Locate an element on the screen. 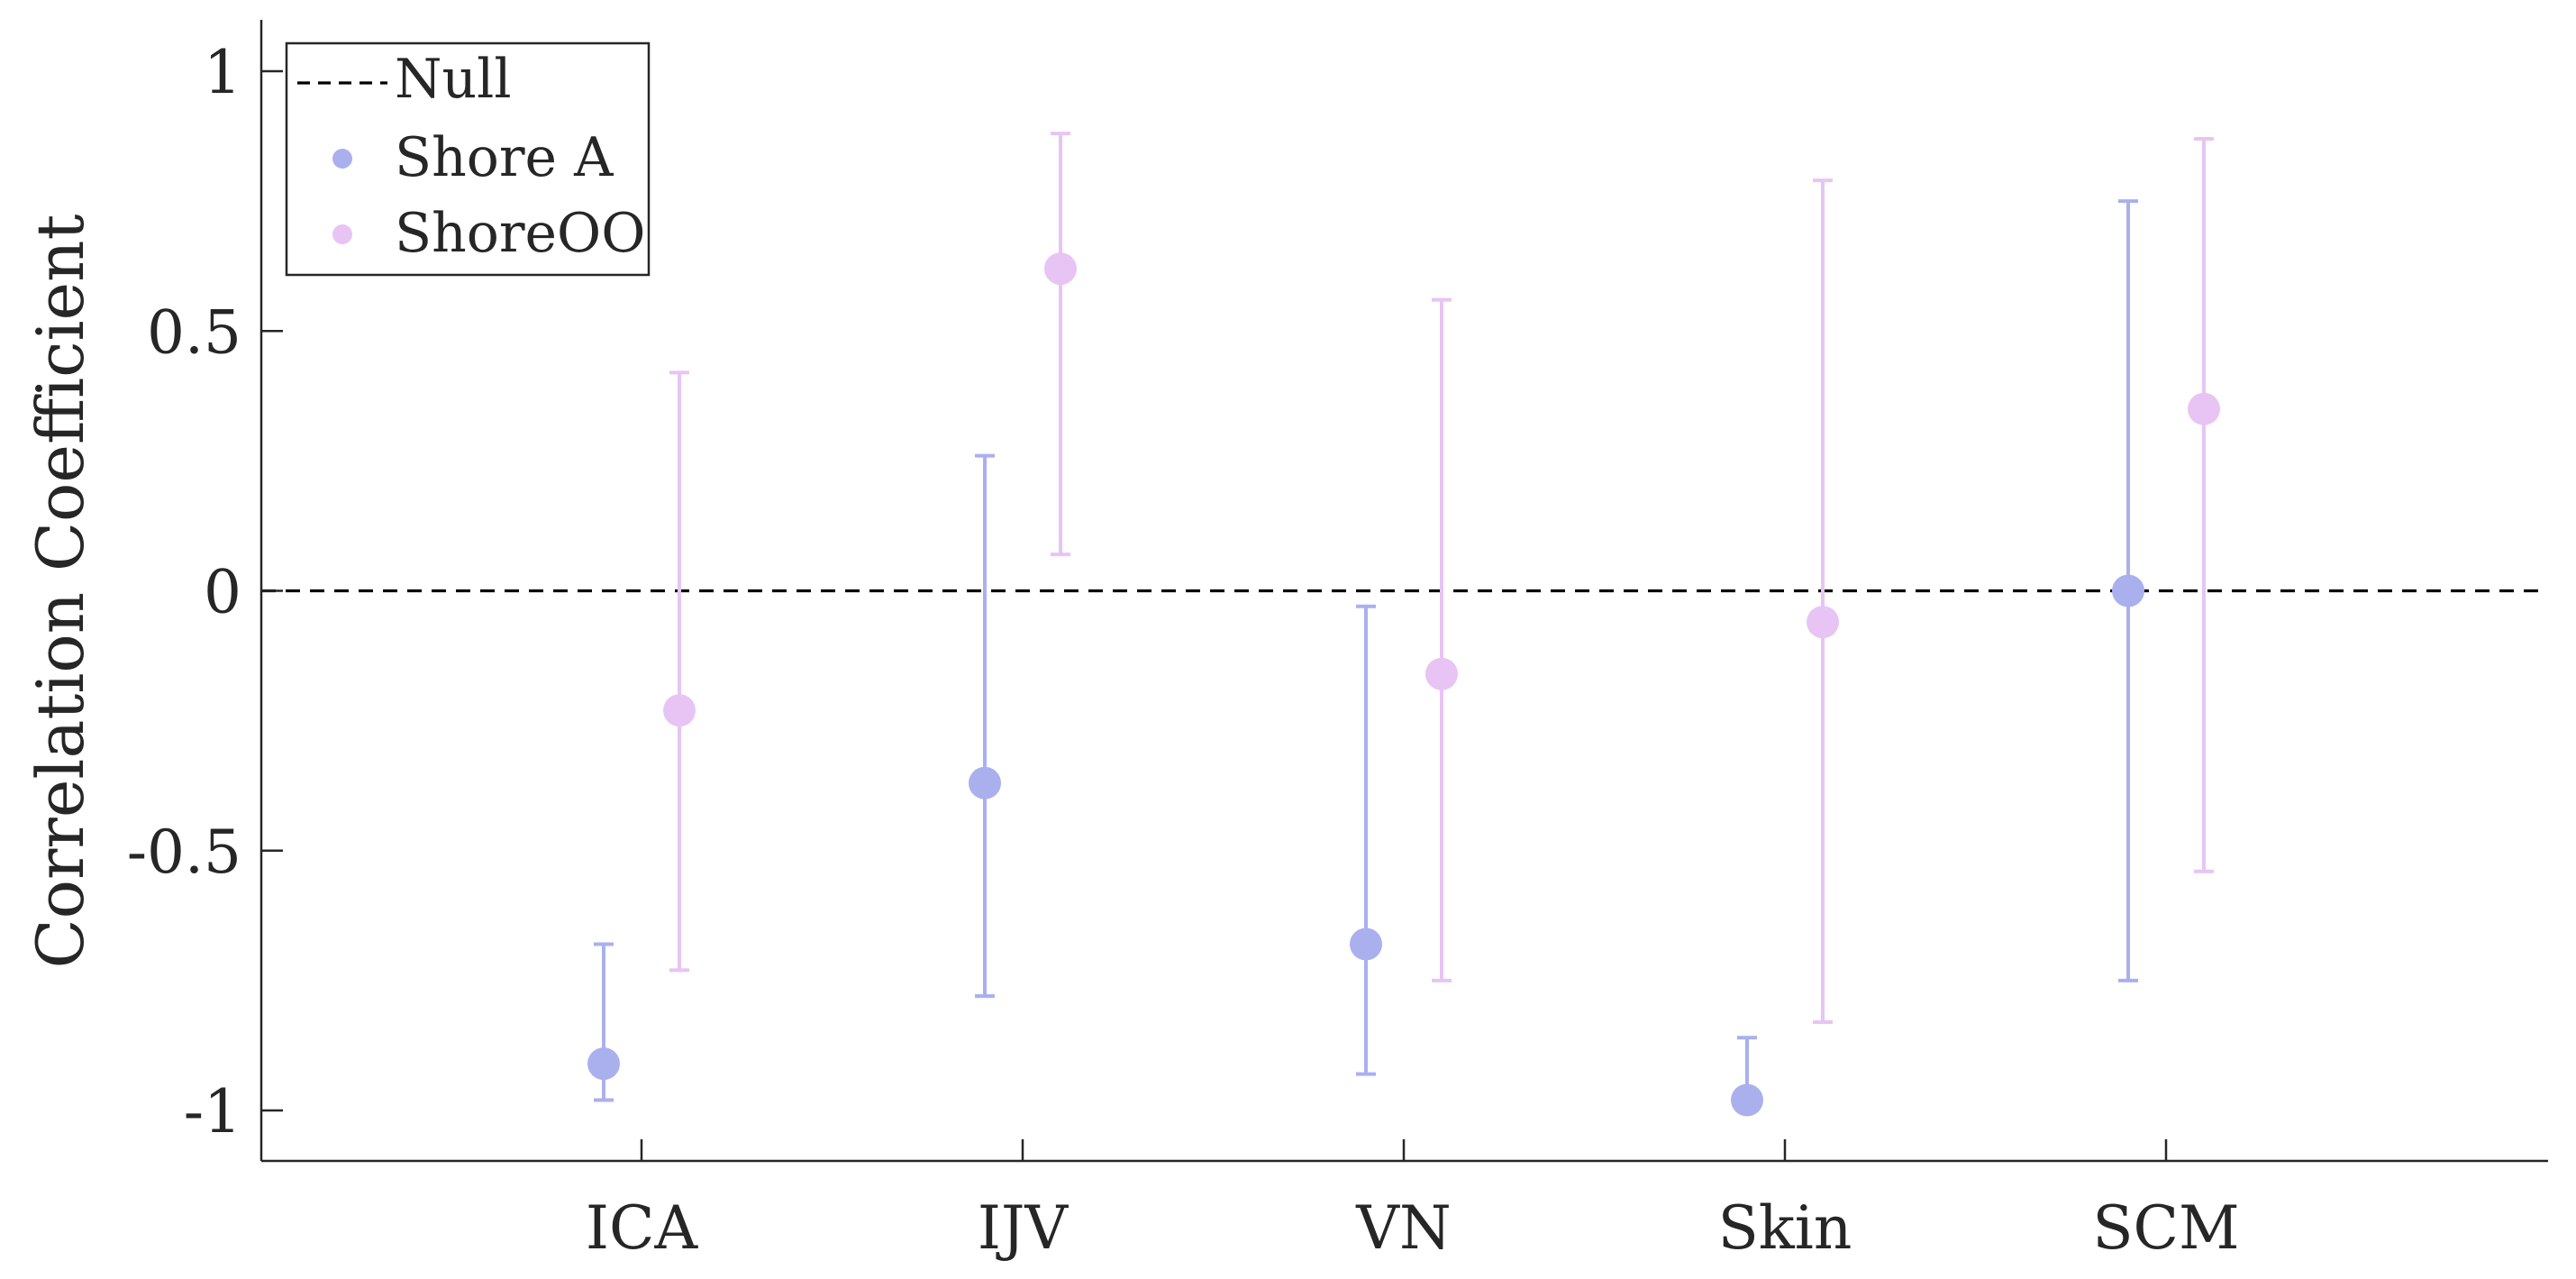  x-tick-label-skin: Skin is located at coordinates (1785, 1228).